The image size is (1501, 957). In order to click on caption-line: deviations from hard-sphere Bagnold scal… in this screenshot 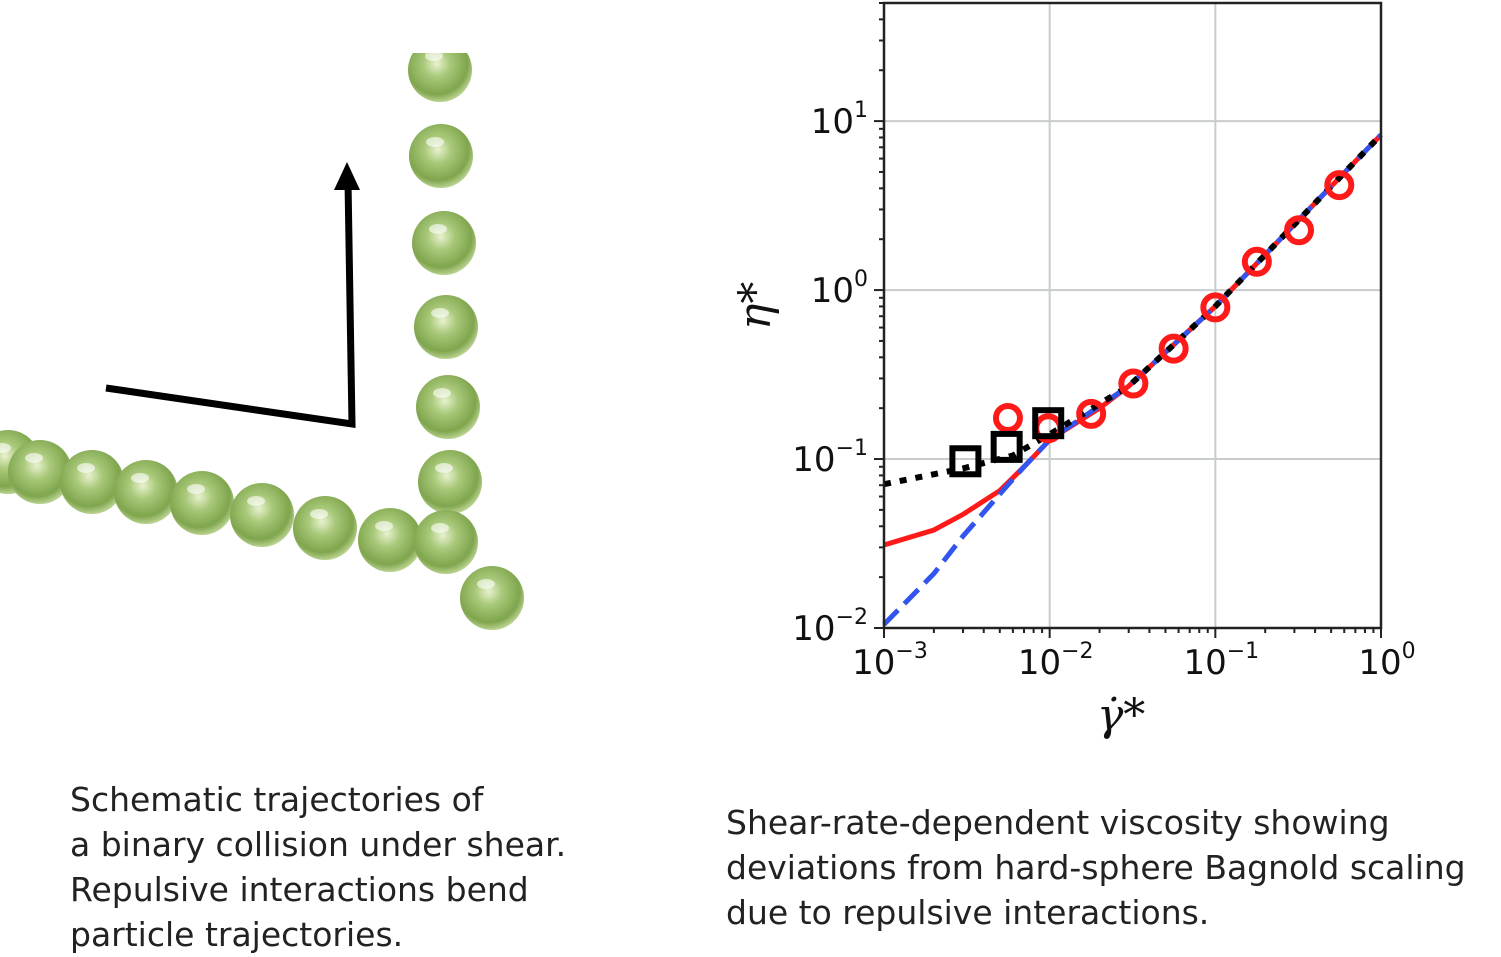, I will do `click(1096, 867)`.